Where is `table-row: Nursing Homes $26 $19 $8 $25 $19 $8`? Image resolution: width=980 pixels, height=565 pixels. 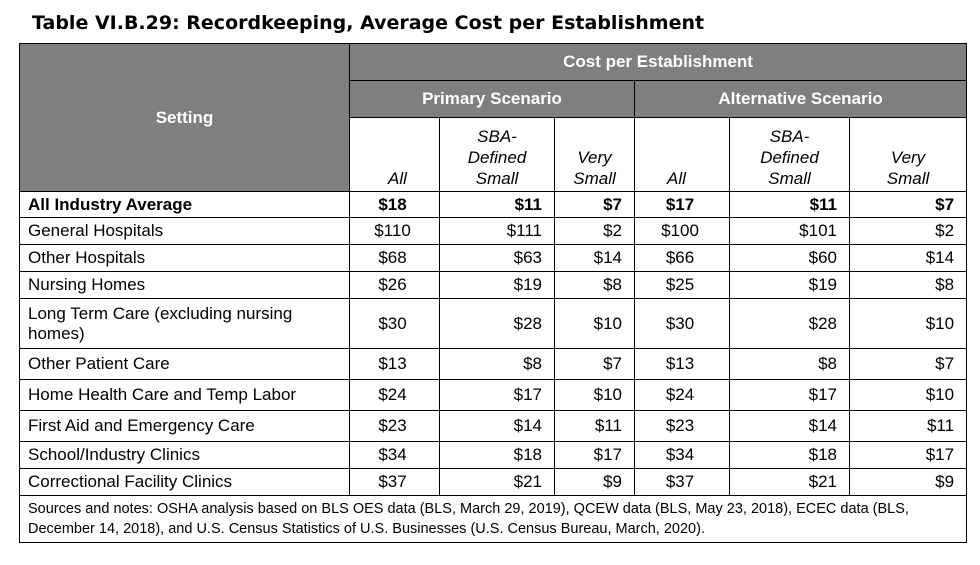
table-row: Nursing Homes $26 $19 $8 $25 $19 $8 is located at coordinates (493, 285).